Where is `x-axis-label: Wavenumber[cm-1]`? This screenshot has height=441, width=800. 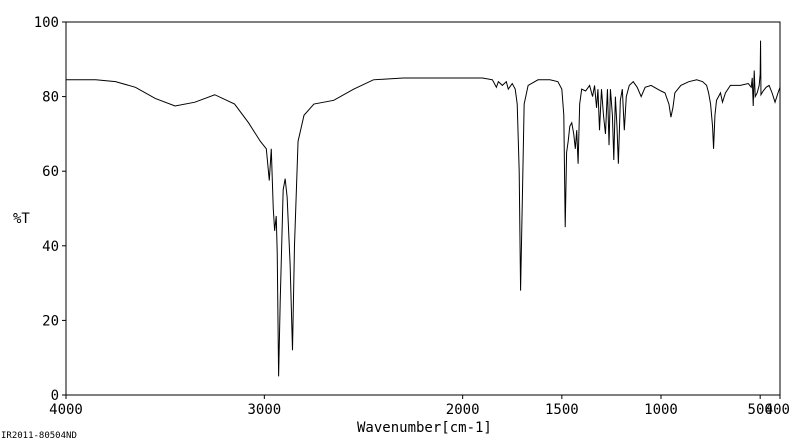
x-axis-label: Wavenumber[cm-1] is located at coordinates (424, 428).